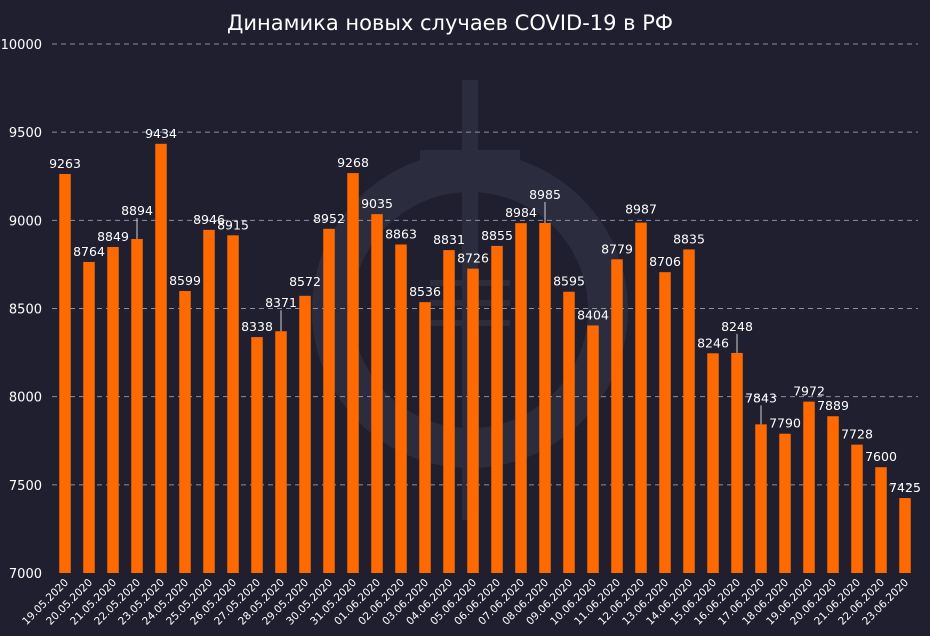 The image size is (930, 636). Describe the element at coordinates (809, 391) in the screenshot. I see `data-label: 7972` at that location.